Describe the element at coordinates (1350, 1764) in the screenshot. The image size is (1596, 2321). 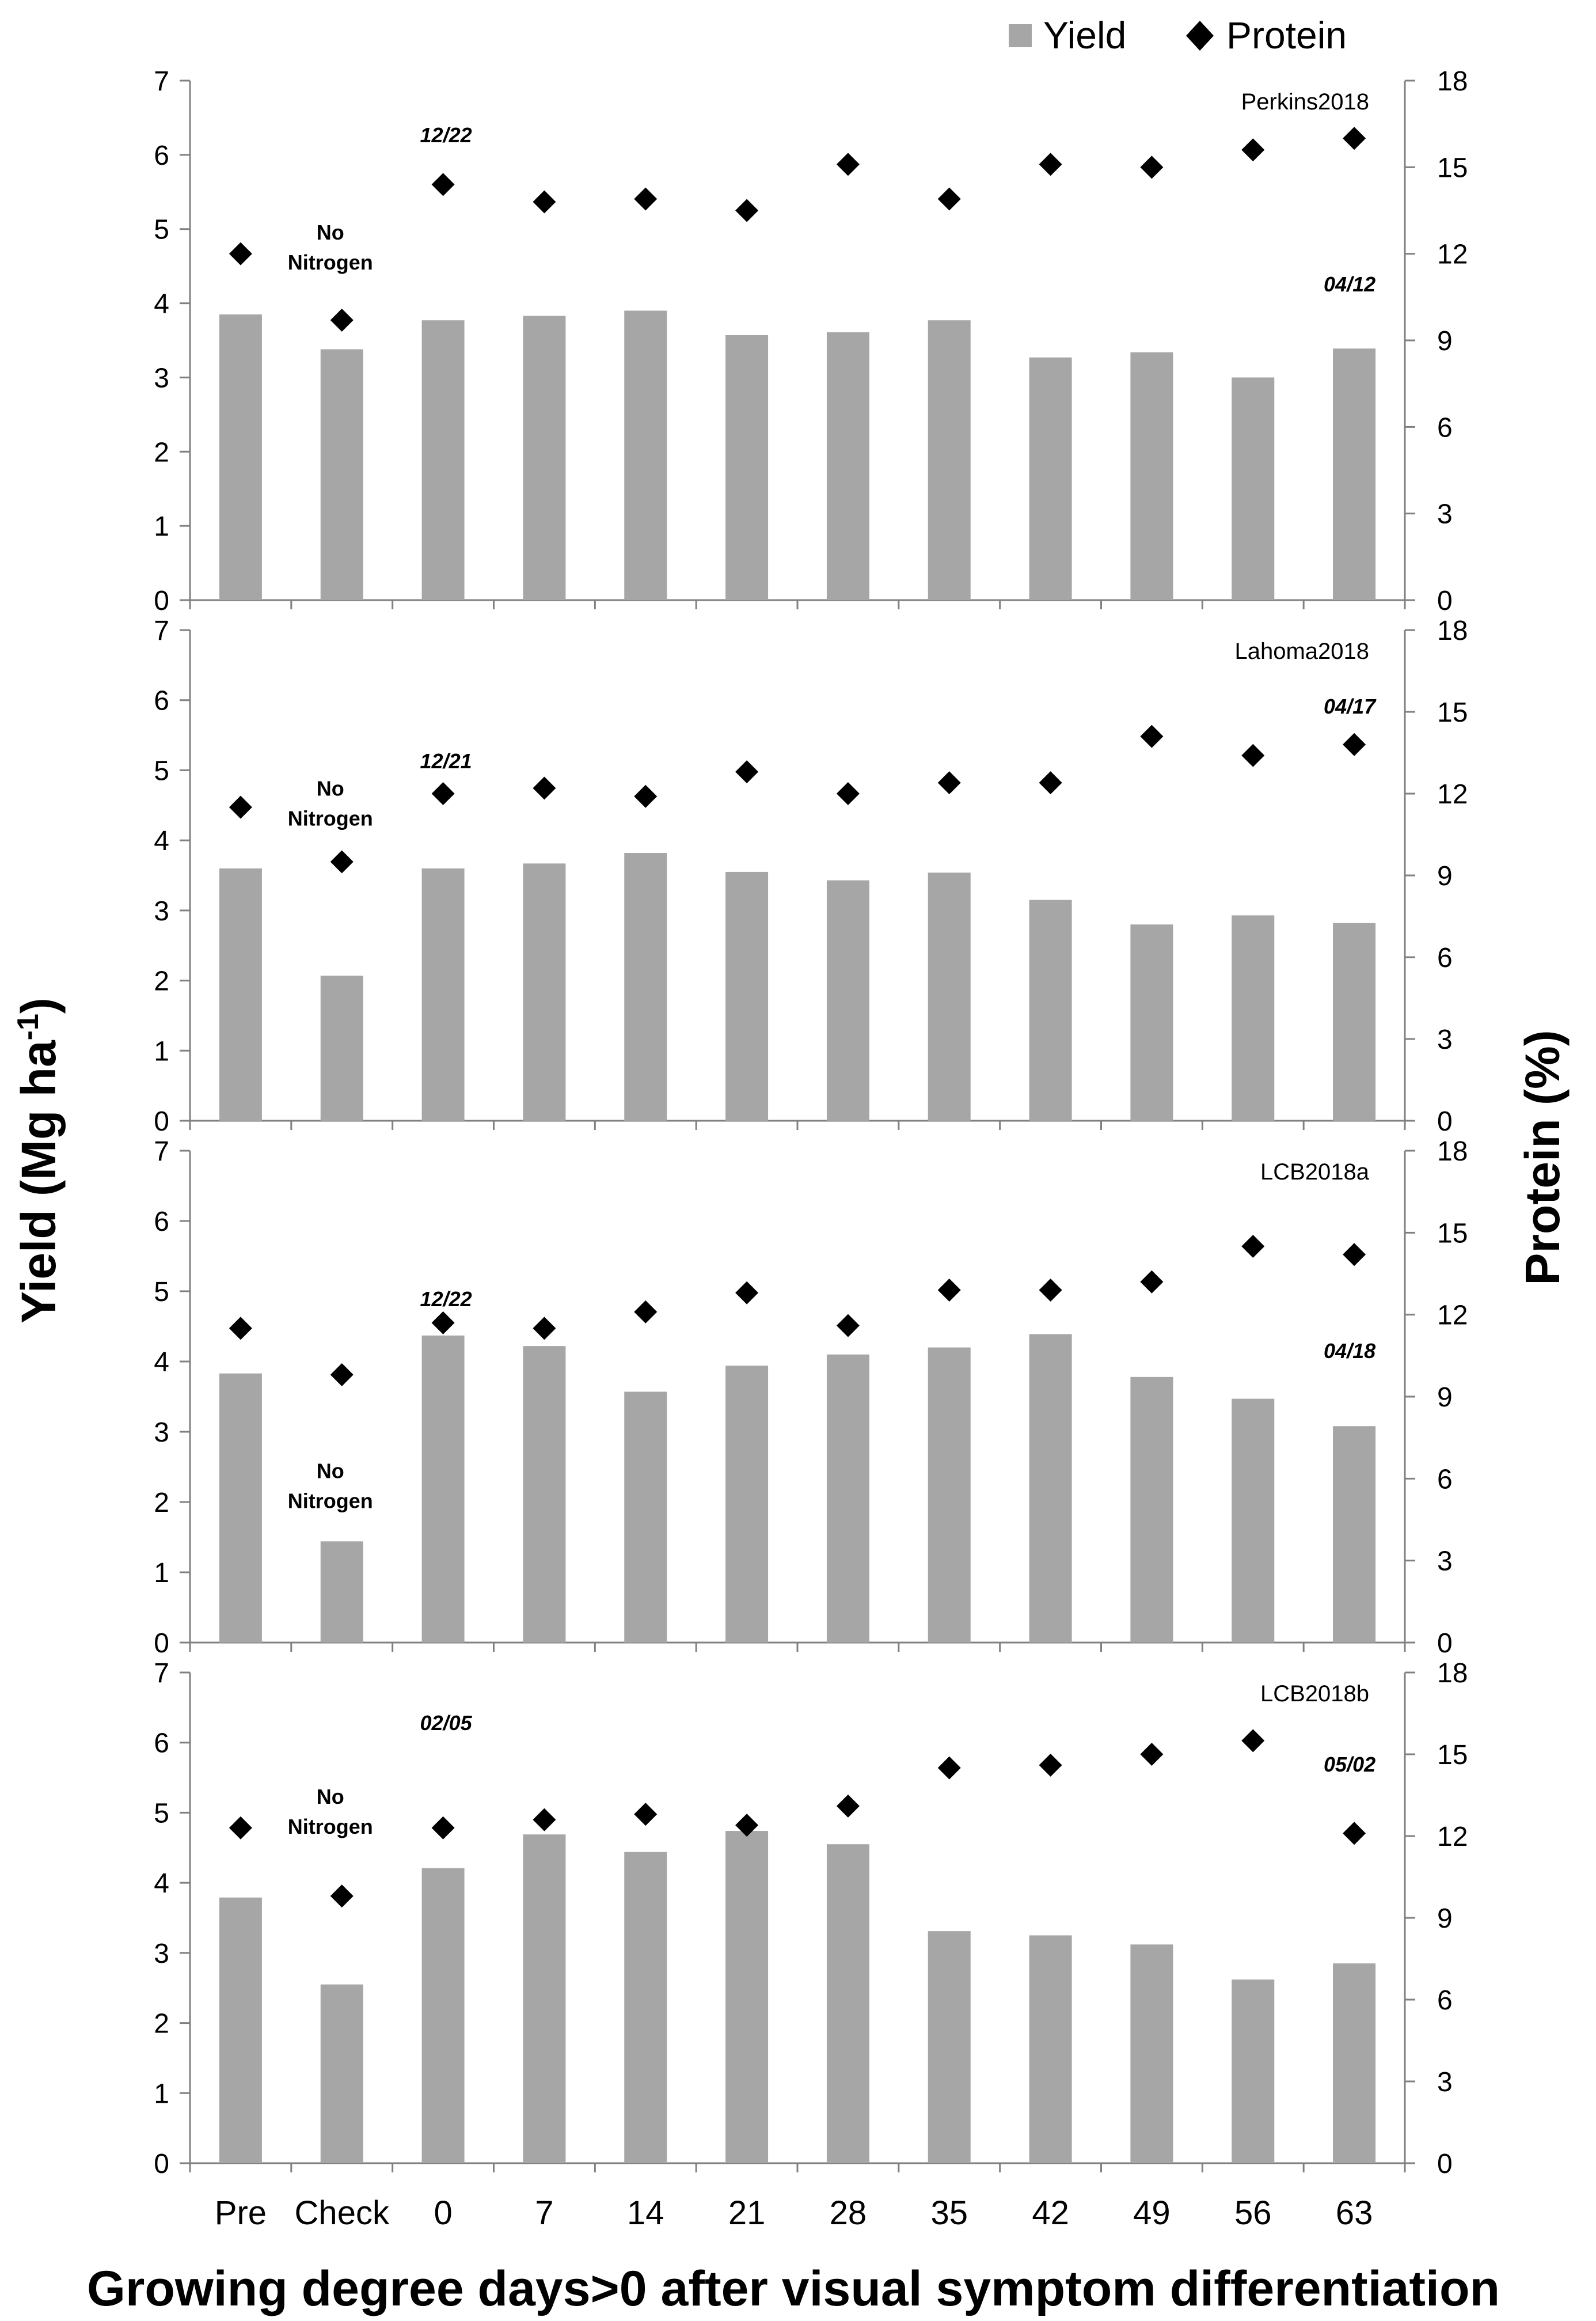
I see `end-date-annotation: 05/02` at that location.